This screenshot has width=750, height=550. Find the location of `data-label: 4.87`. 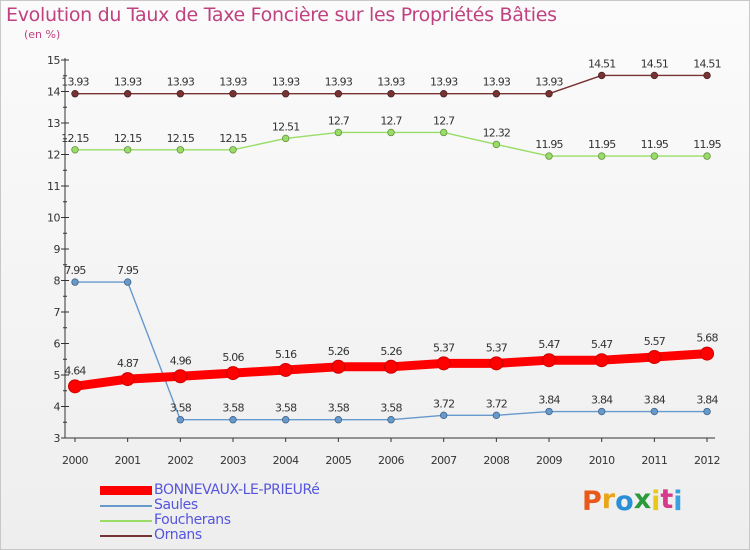

data-label: 4.87 is located at coordinates (128, 363).